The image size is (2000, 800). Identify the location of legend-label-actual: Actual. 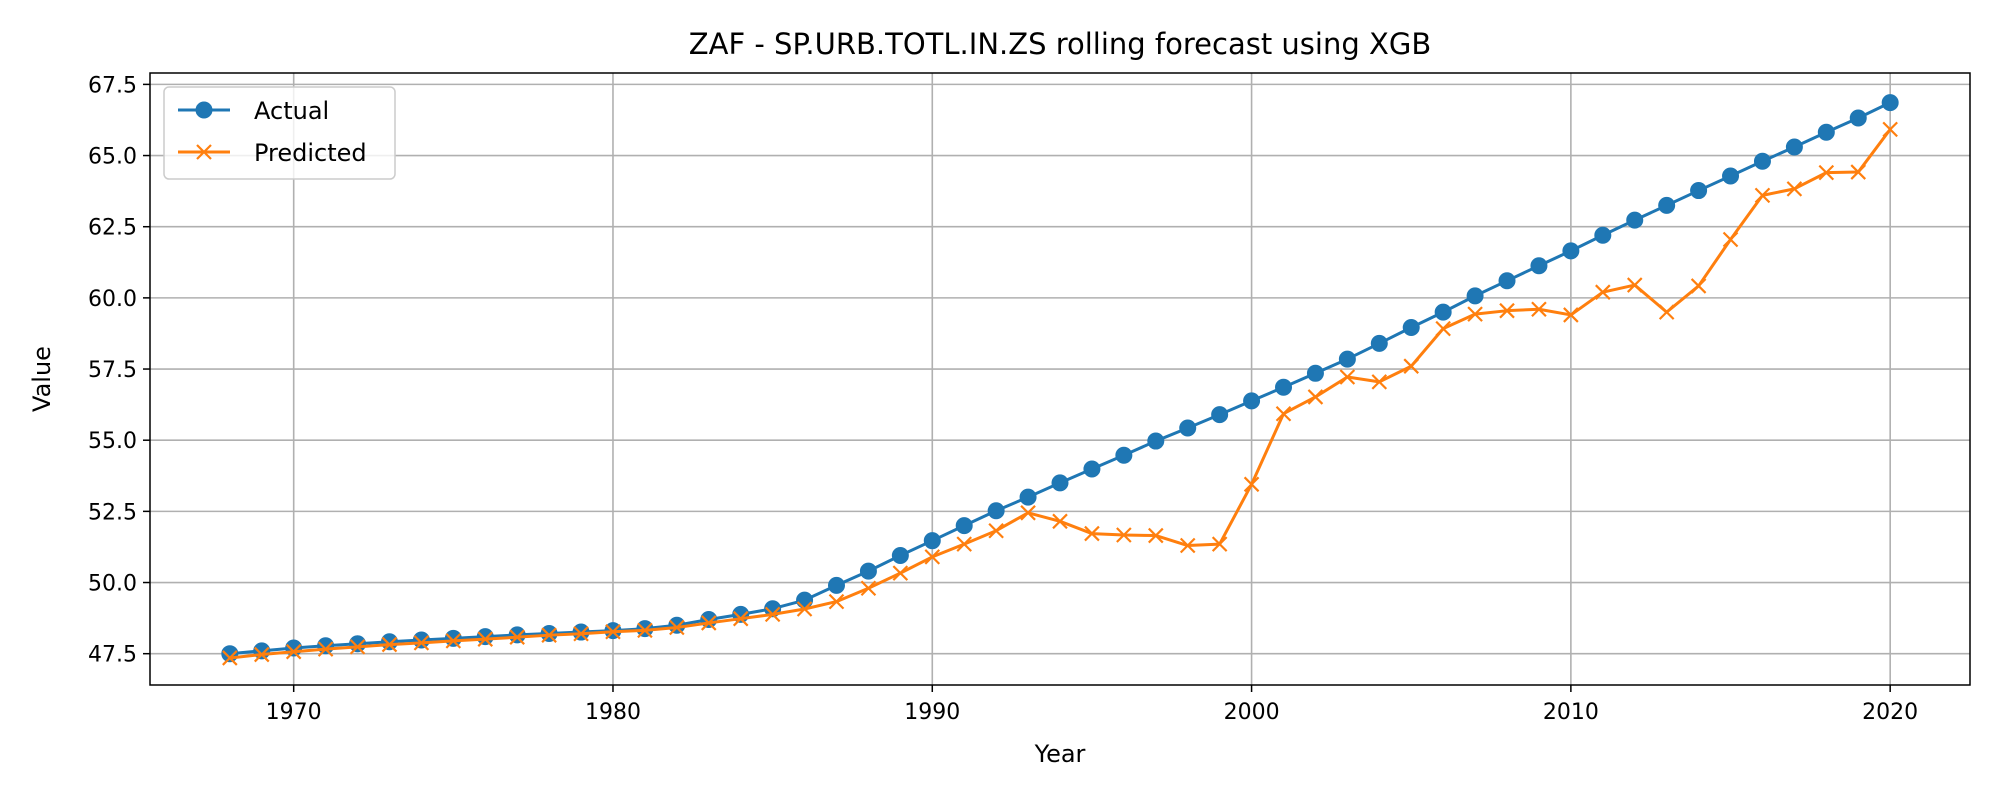
(291, 111).